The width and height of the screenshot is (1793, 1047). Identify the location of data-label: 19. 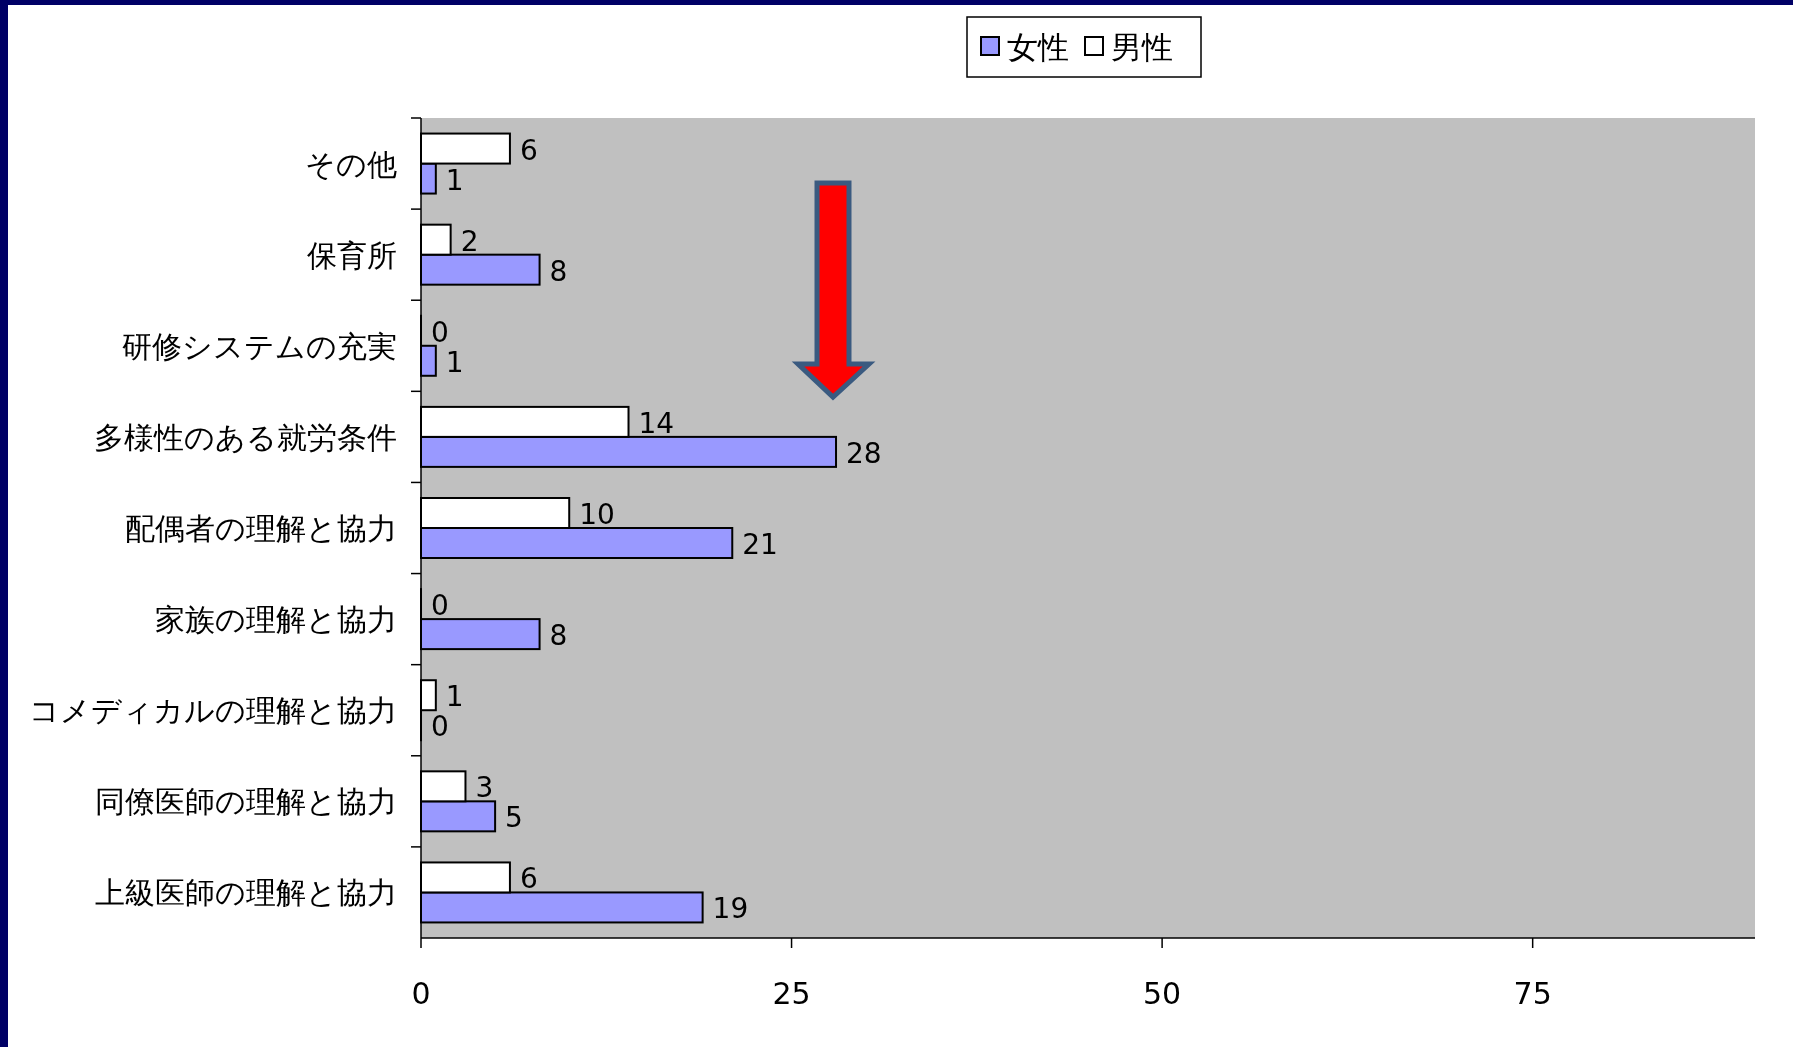
(730, 909).